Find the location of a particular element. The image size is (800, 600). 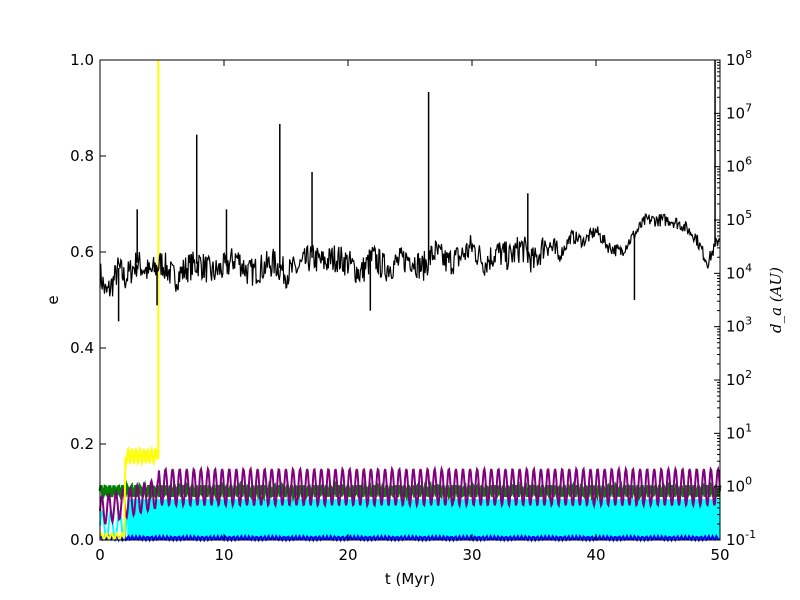

y-left-tick-label: 0.4 is located at coordinates (82, 348).